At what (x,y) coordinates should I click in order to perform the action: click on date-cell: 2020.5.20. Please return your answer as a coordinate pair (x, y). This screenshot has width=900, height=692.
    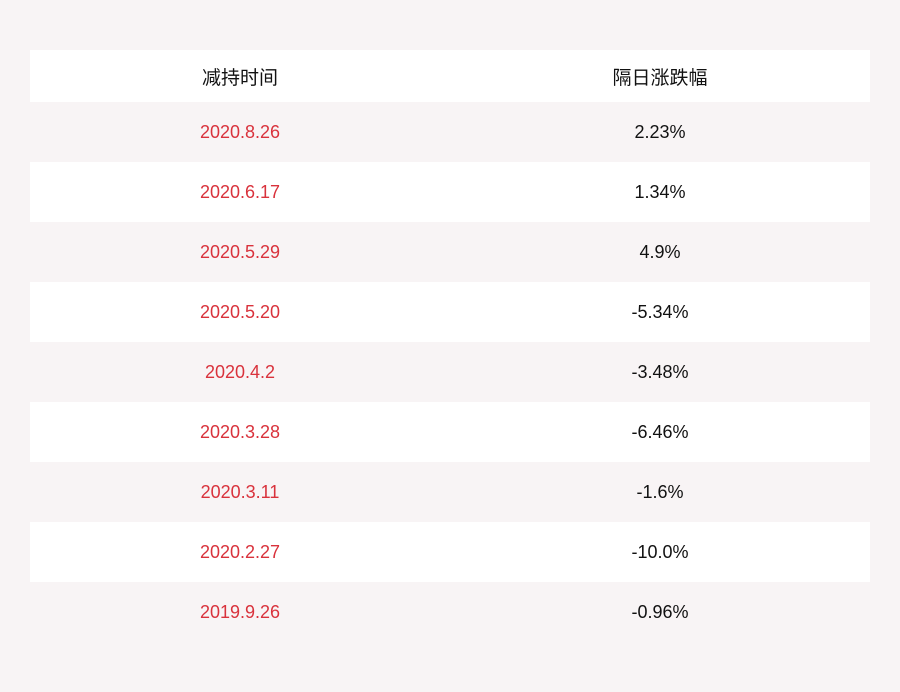
    Looking at the image, I should click on (240, 311).